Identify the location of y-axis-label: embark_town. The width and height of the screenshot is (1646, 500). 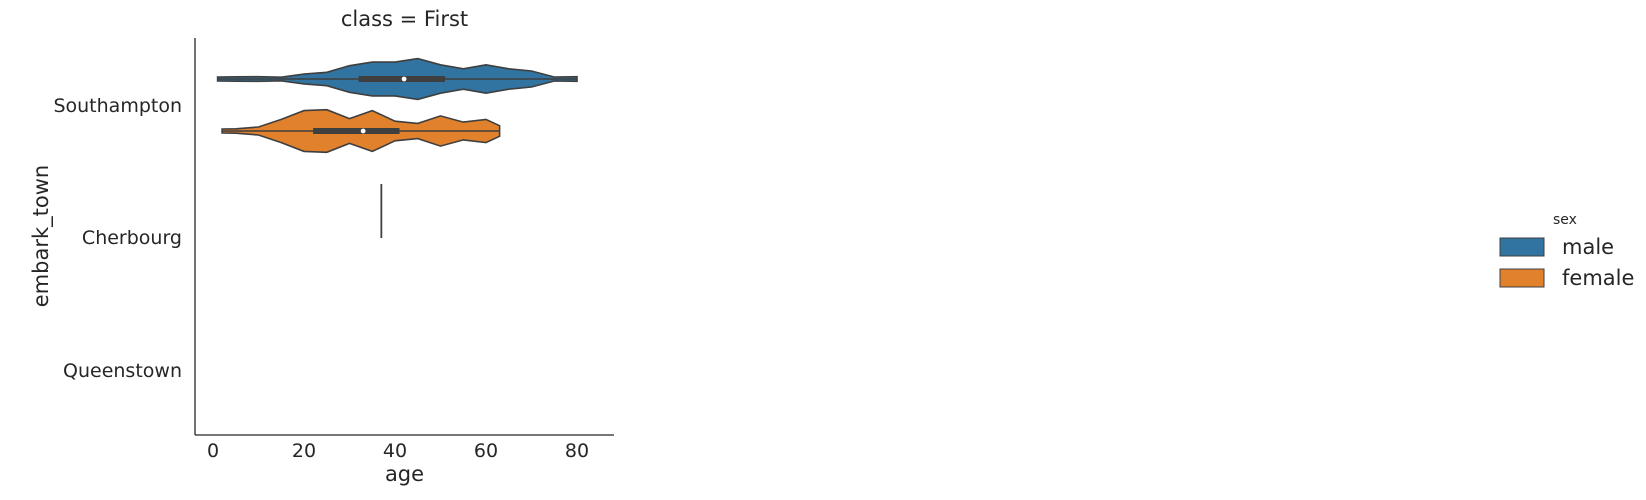
(41, 236).